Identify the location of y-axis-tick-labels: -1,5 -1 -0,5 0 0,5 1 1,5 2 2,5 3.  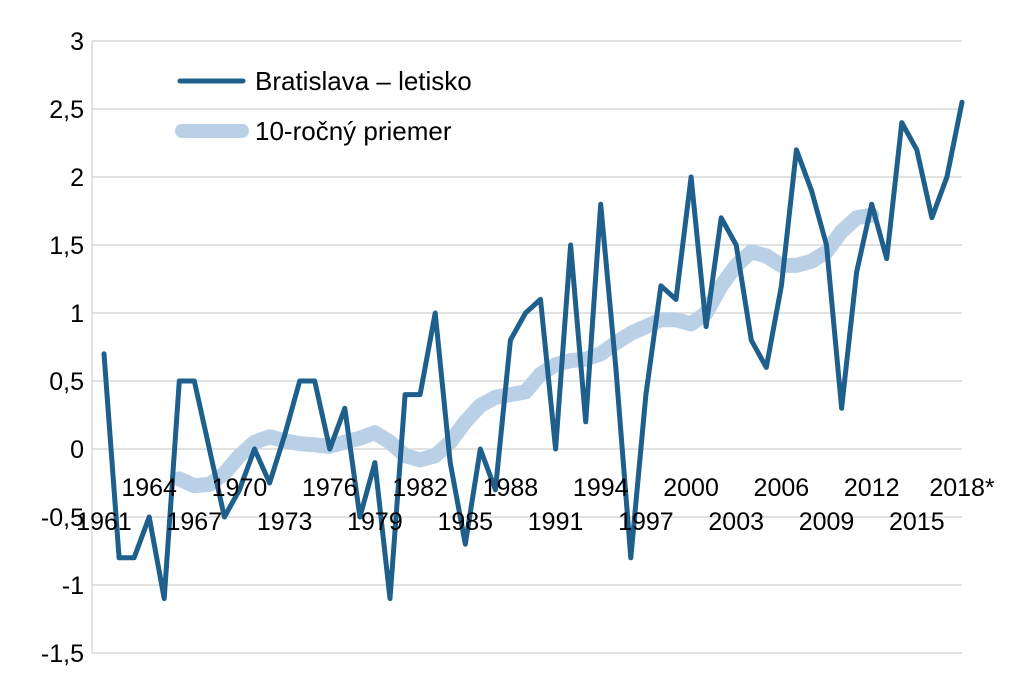
(62, 348).